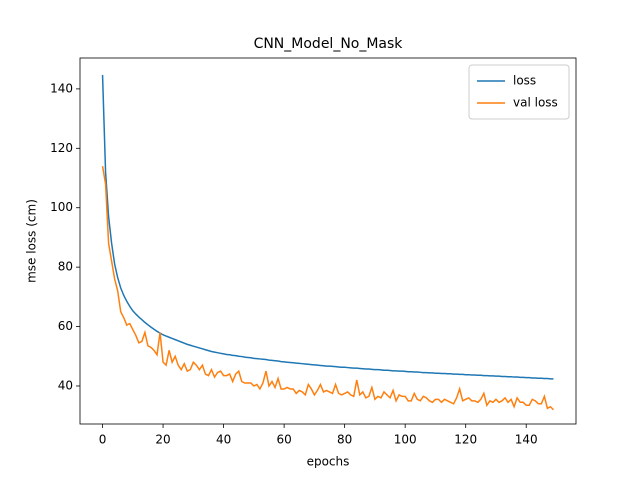 Image resolution: width=640 pixels, height=484 pixels. Describe the element at coordinates (535, 103) in the screenshot. I see `legend-label: val loss` at that location.